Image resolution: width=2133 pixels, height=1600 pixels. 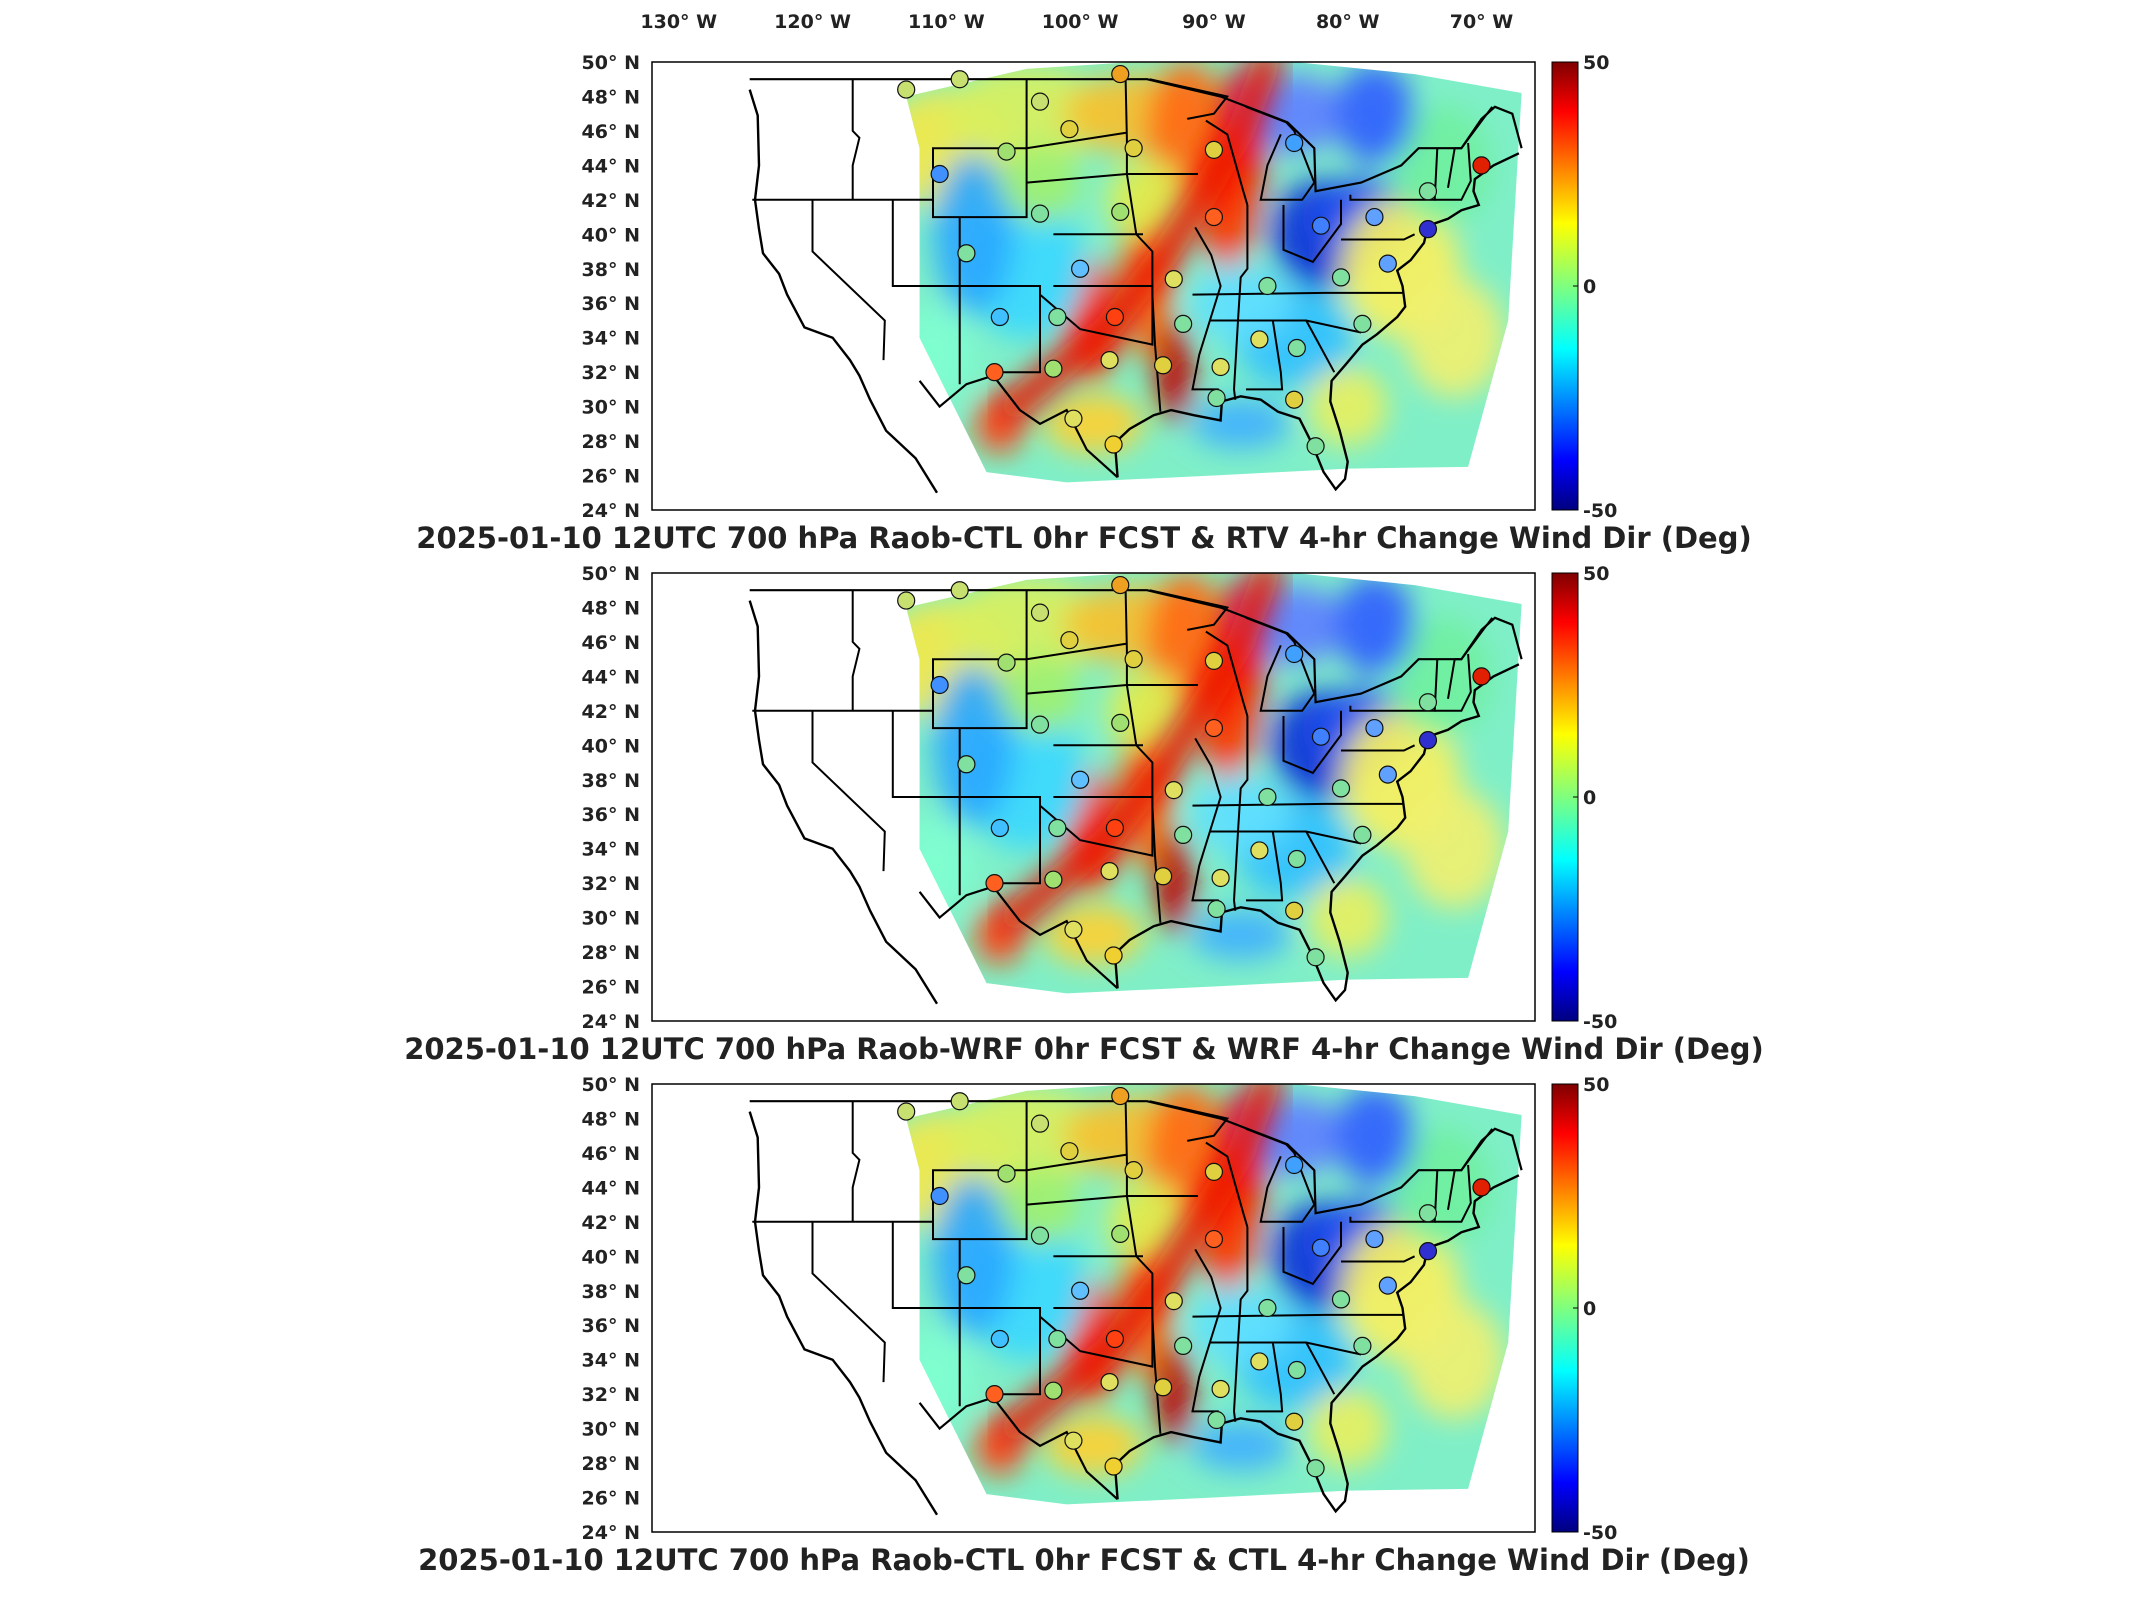 I want to click on x-axis-ticks: 130° W 120° W 110° W 100° W 90° W 80° W 70° W, so click(x=1076, y=22).